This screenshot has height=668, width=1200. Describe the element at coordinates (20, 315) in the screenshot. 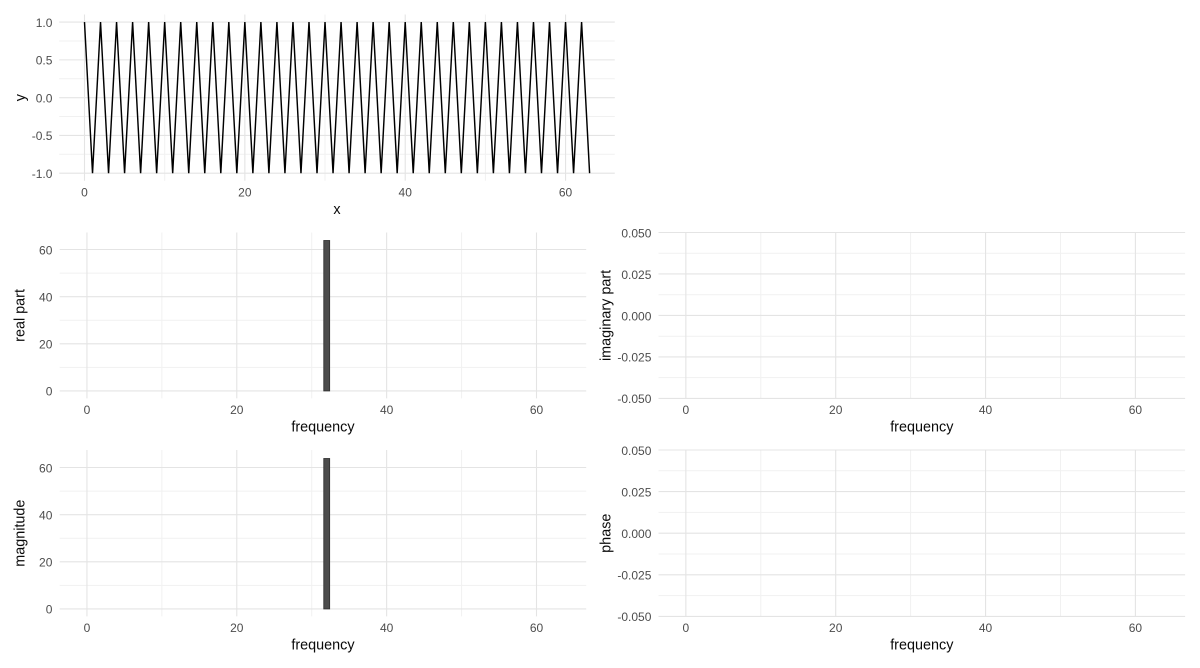

I see `svg-text: real part` at that location.